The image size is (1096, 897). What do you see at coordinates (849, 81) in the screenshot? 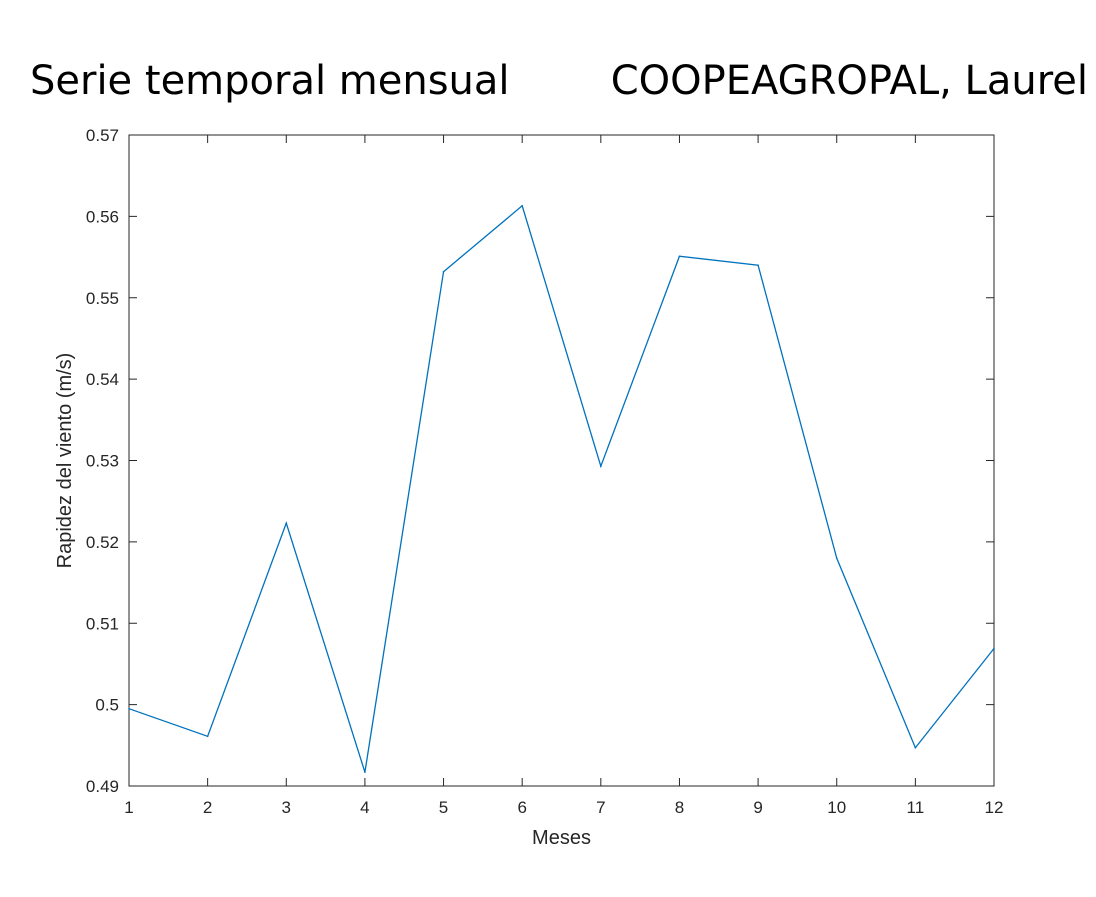
I see `chart-subtitle: COOPEAGROPAL, Laurel` at bounding box center [849, 81].